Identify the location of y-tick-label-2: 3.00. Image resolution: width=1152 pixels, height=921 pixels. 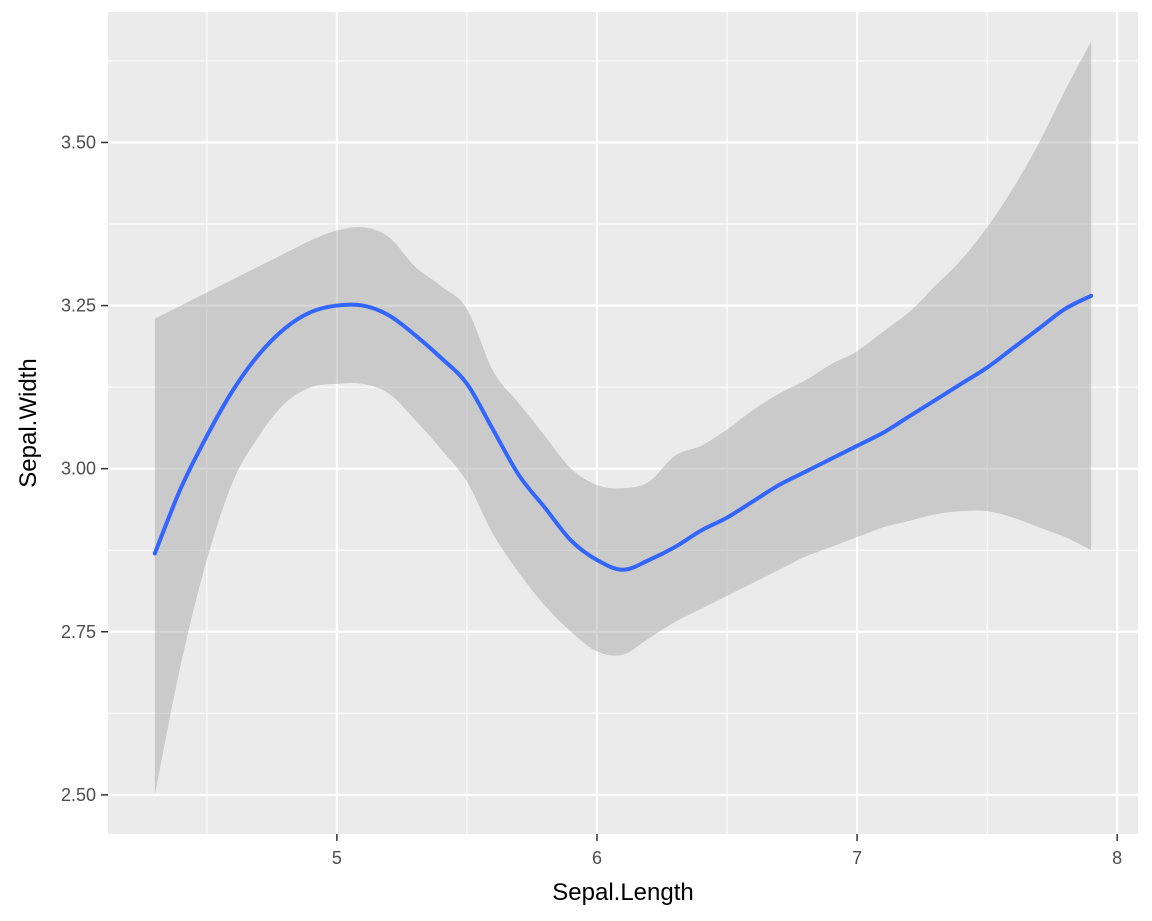
(78, 469).